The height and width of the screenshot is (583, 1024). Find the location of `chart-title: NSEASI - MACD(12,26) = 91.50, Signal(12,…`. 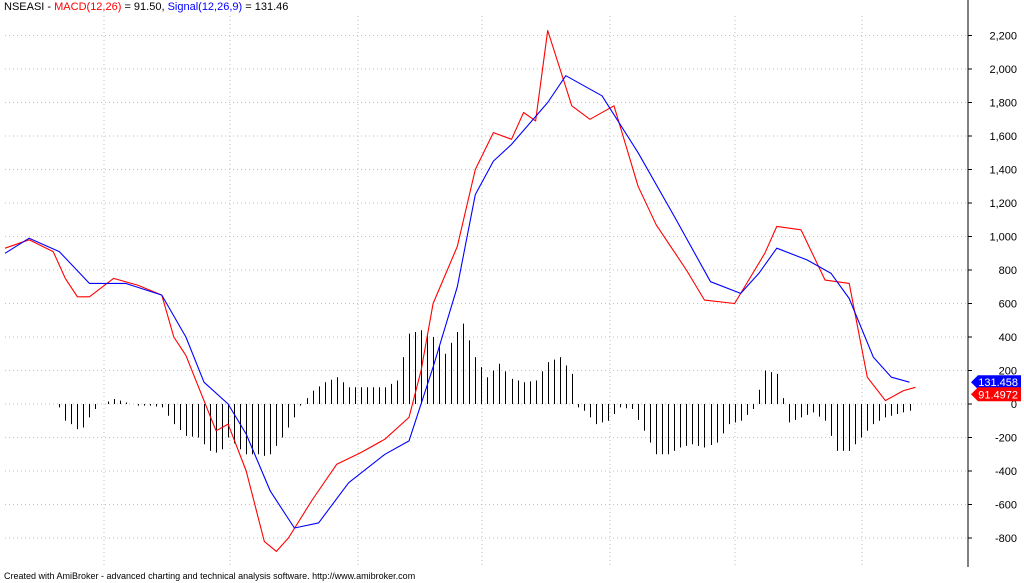

chart-title: NSEASI - MACD(12,26) = 91.50, Signal(12,… is located at coordinates (146, 7).